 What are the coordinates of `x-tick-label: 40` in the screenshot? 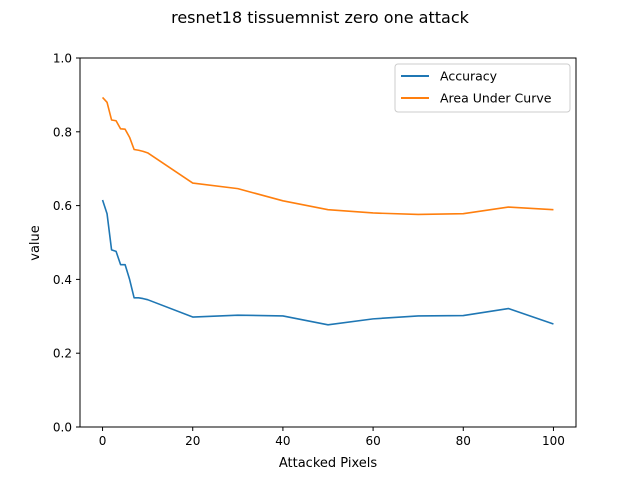 It's located at (282, 441).